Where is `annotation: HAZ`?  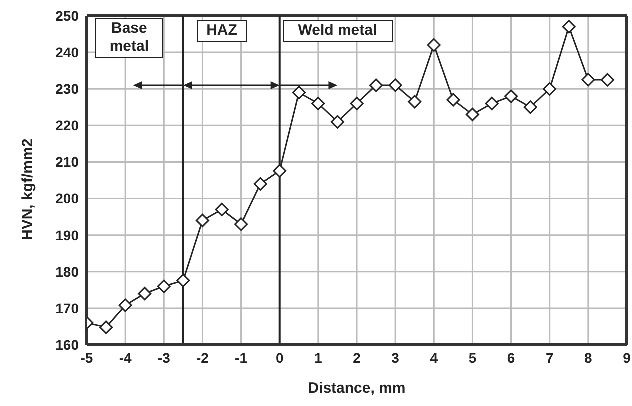 annotation: HAZ is located at coordinates (222, 31).